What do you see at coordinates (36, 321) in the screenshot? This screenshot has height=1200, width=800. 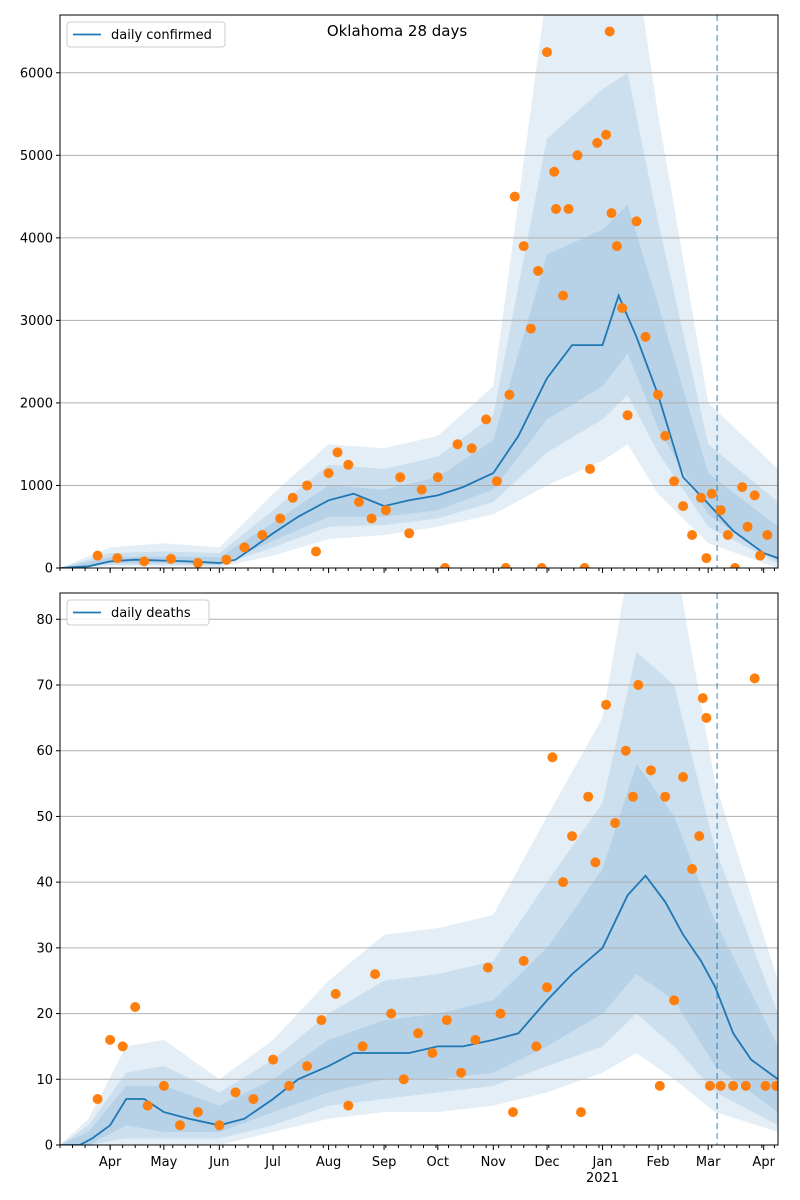 I see `y-tick-label: 3000` at bounding box center [36, 321].